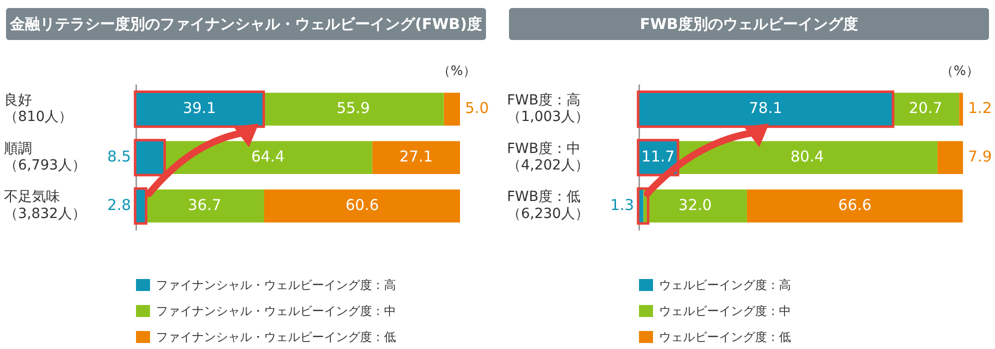  I want to click on data-label: 60.6, so click(362, 205).